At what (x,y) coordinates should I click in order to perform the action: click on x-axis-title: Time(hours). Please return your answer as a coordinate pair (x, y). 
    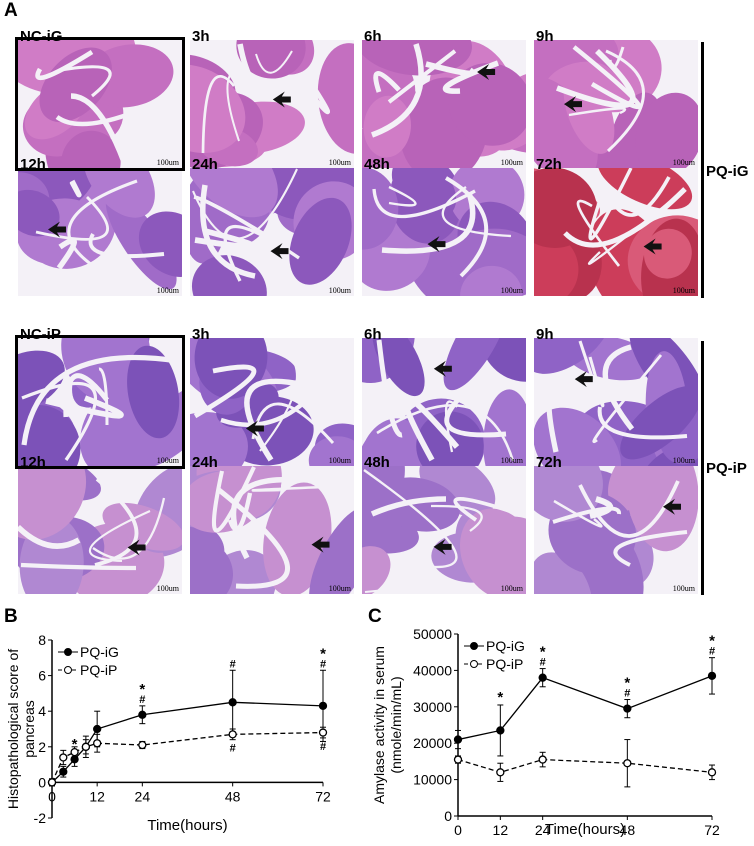
    Looking at the image, I should click on (187, 825).